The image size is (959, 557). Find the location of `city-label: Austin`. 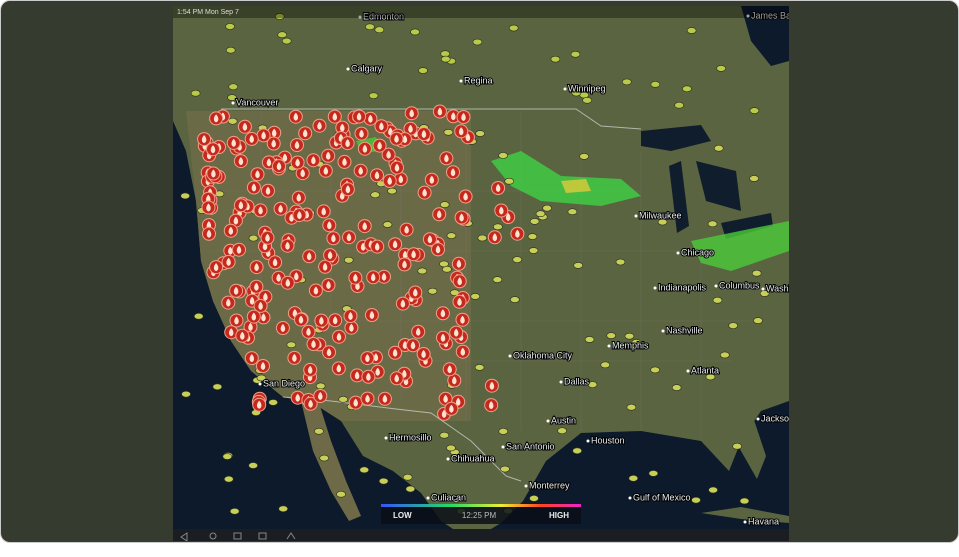

city-label: Austin is located at coordinates (563, 420).